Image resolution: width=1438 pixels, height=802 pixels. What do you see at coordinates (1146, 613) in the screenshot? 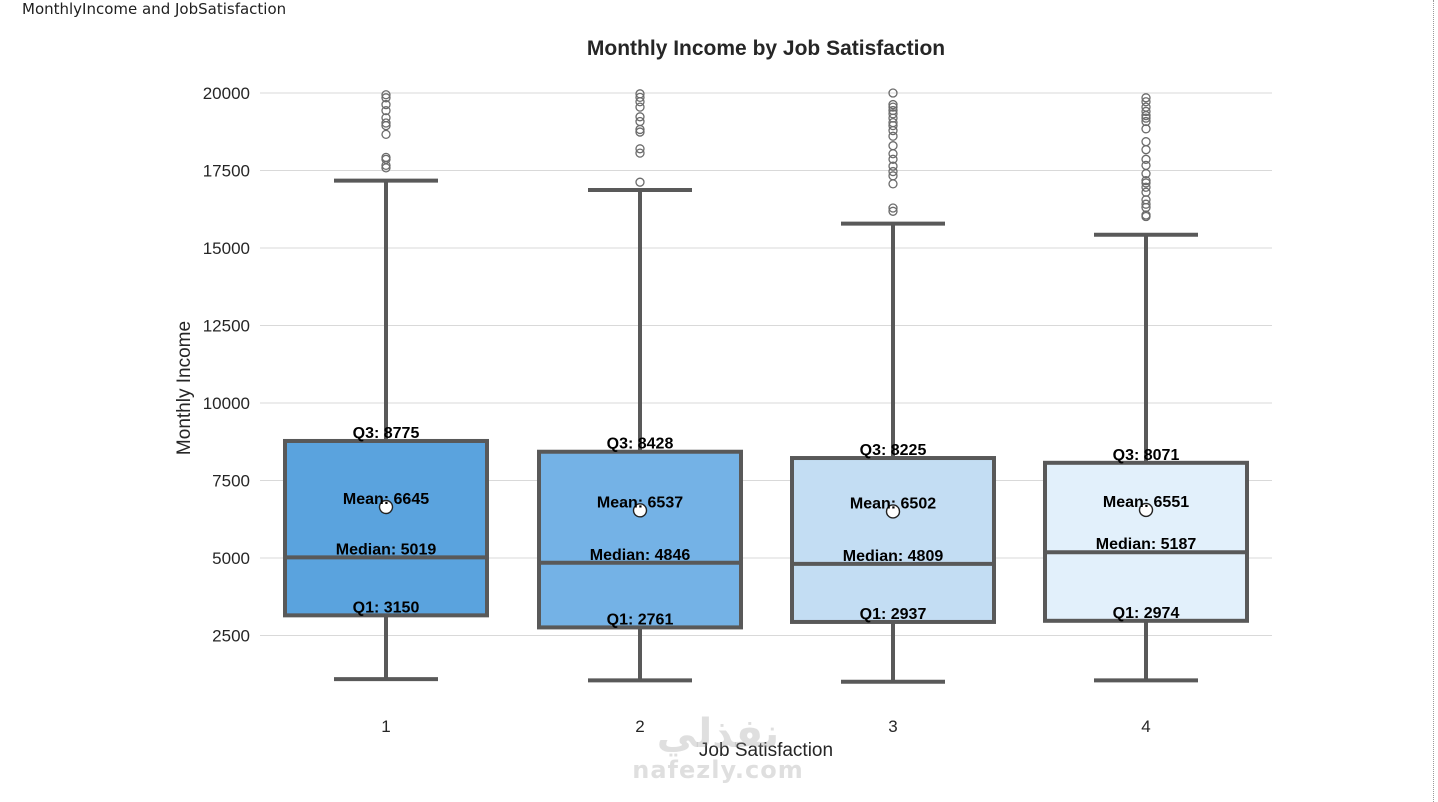
I see `q1-label: Q1: 2974` at bounding box center [1146, 613].